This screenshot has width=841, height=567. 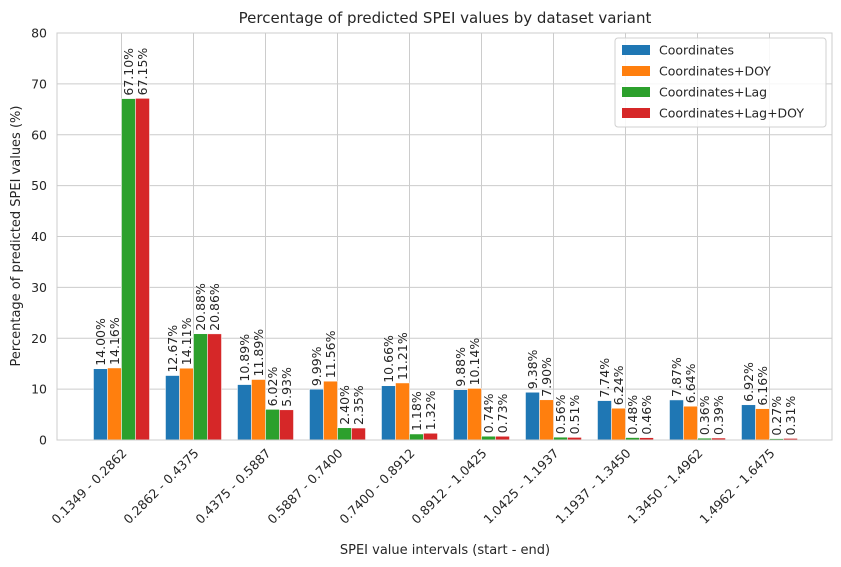 What do you see at coordinates (258, 353) in the screenshot?
I see `bar-value-label: 11.89%` at bounding box center [258, 353].